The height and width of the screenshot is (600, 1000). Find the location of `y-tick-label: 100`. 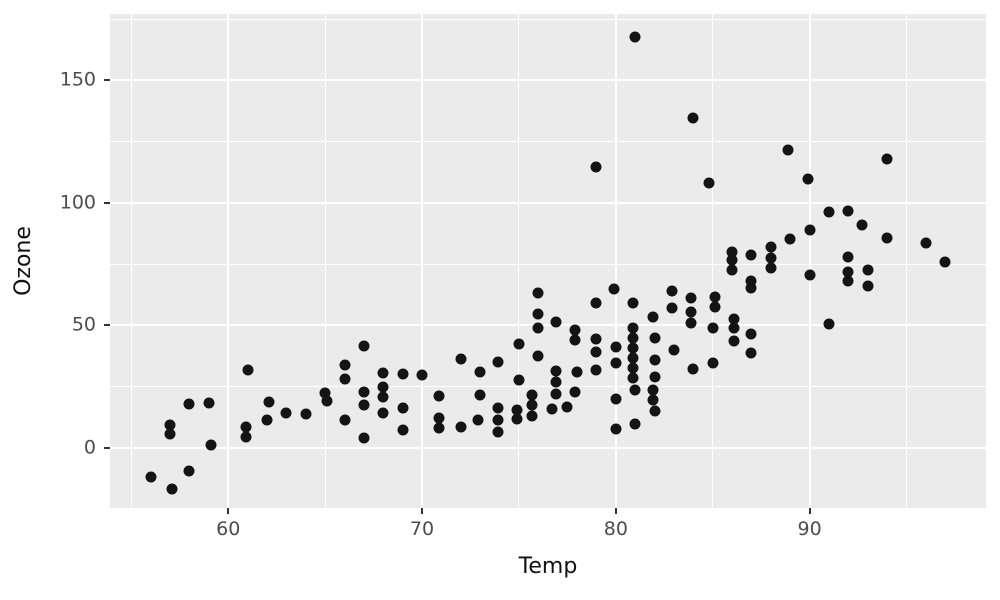

y-tick-label: 100 is located at coordinates (77, 202).